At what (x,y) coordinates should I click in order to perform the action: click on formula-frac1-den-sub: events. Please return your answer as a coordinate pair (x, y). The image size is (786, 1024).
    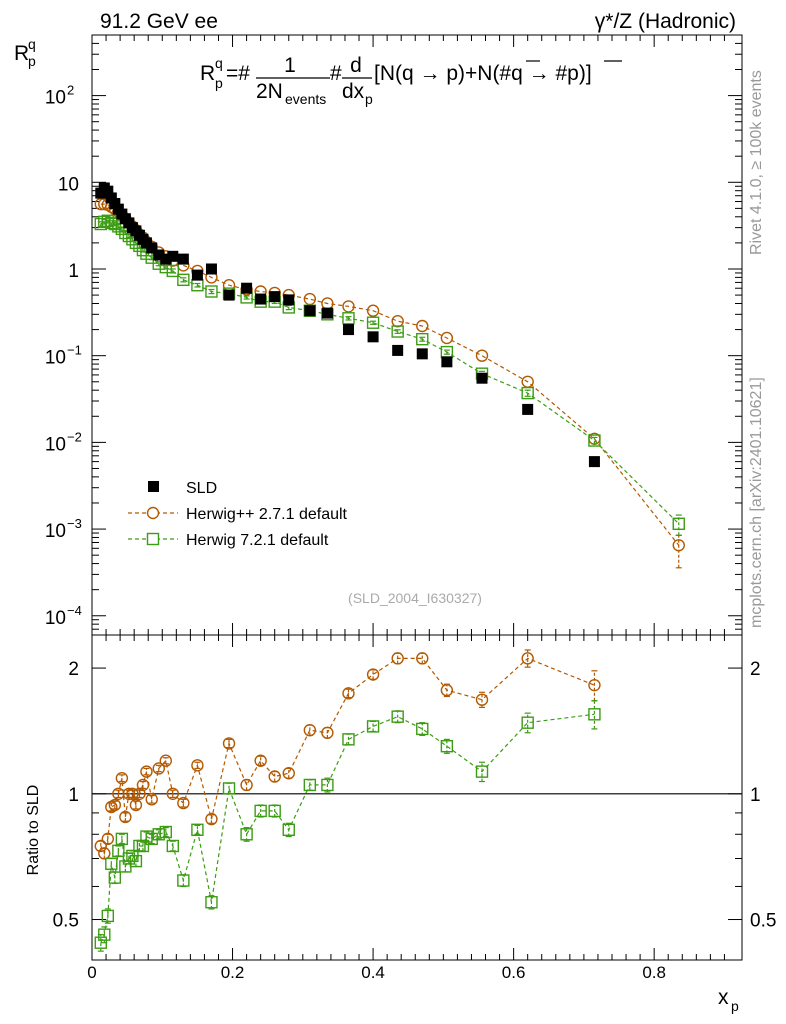
    Looking at the image, I should click on (305, 99).